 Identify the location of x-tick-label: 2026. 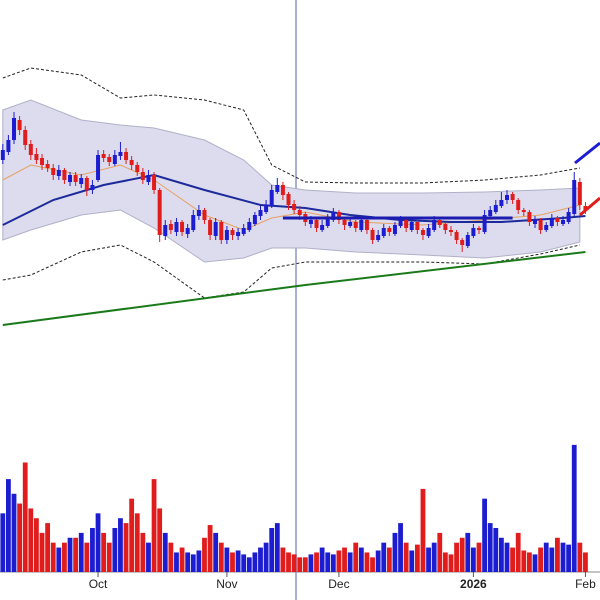
(473, 584).